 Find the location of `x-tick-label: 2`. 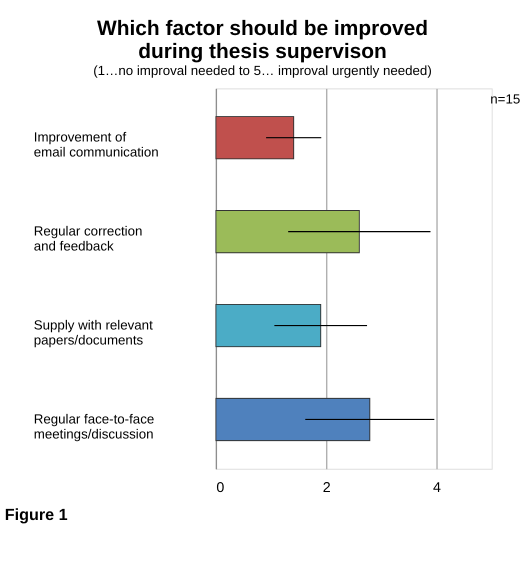

x-tick-label: 2 is located at coordinates (326, 488).